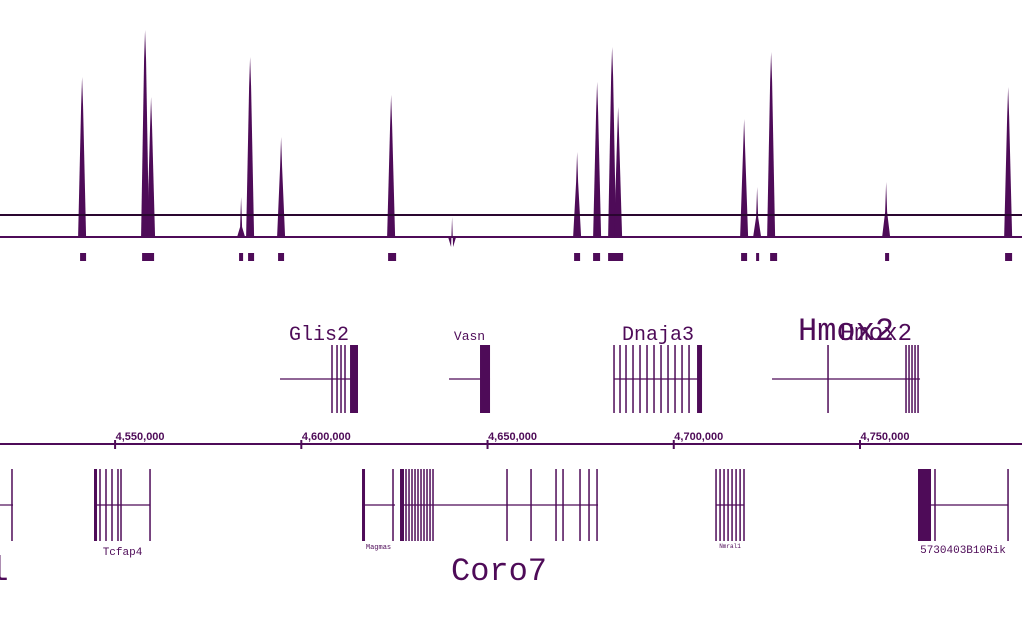 The width and height of the screenshot is (1022, 617). What do you see at coordinates (658, 335) in the screenshot?
I see `gene-label: Dnaja3` at bounding box center [658, 335].